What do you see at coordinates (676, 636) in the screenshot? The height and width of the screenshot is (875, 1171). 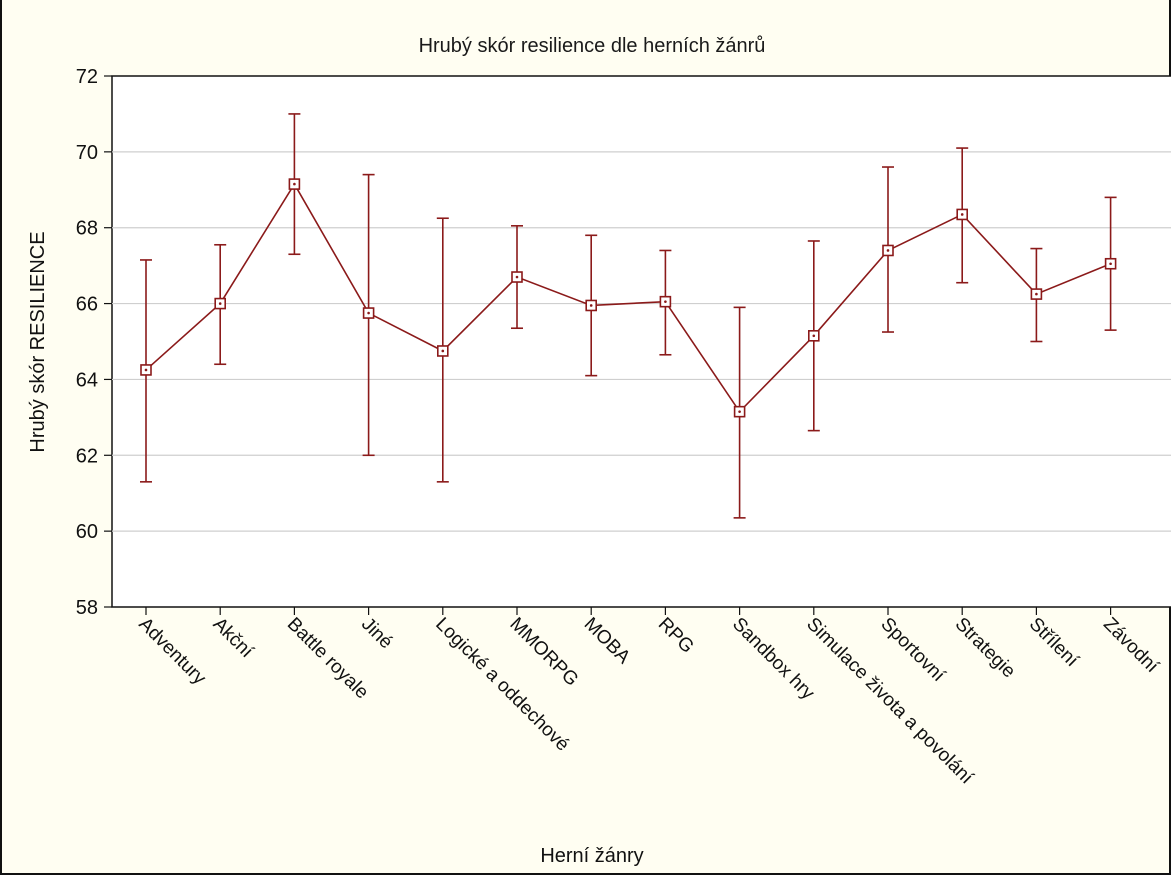 I see `x-tick-label: RPG` at bounding box center [676, 636].